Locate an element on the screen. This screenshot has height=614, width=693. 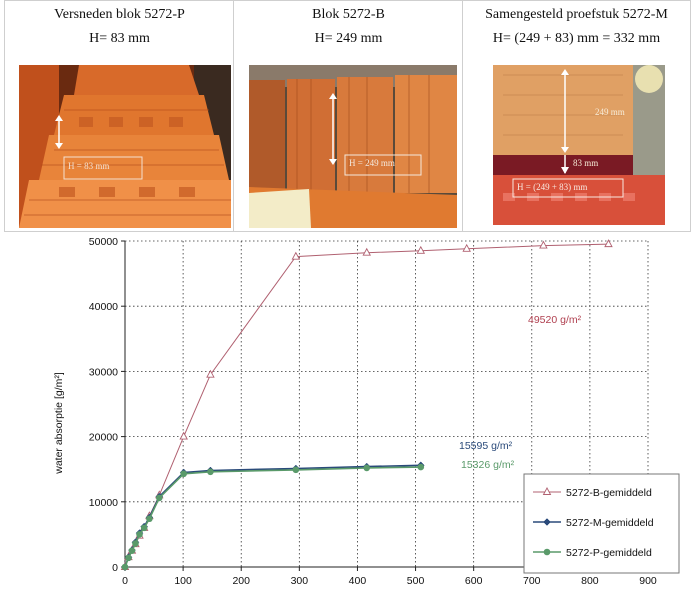
photo-overlay-mid: 83 mm is located at coordinates (586, 163).